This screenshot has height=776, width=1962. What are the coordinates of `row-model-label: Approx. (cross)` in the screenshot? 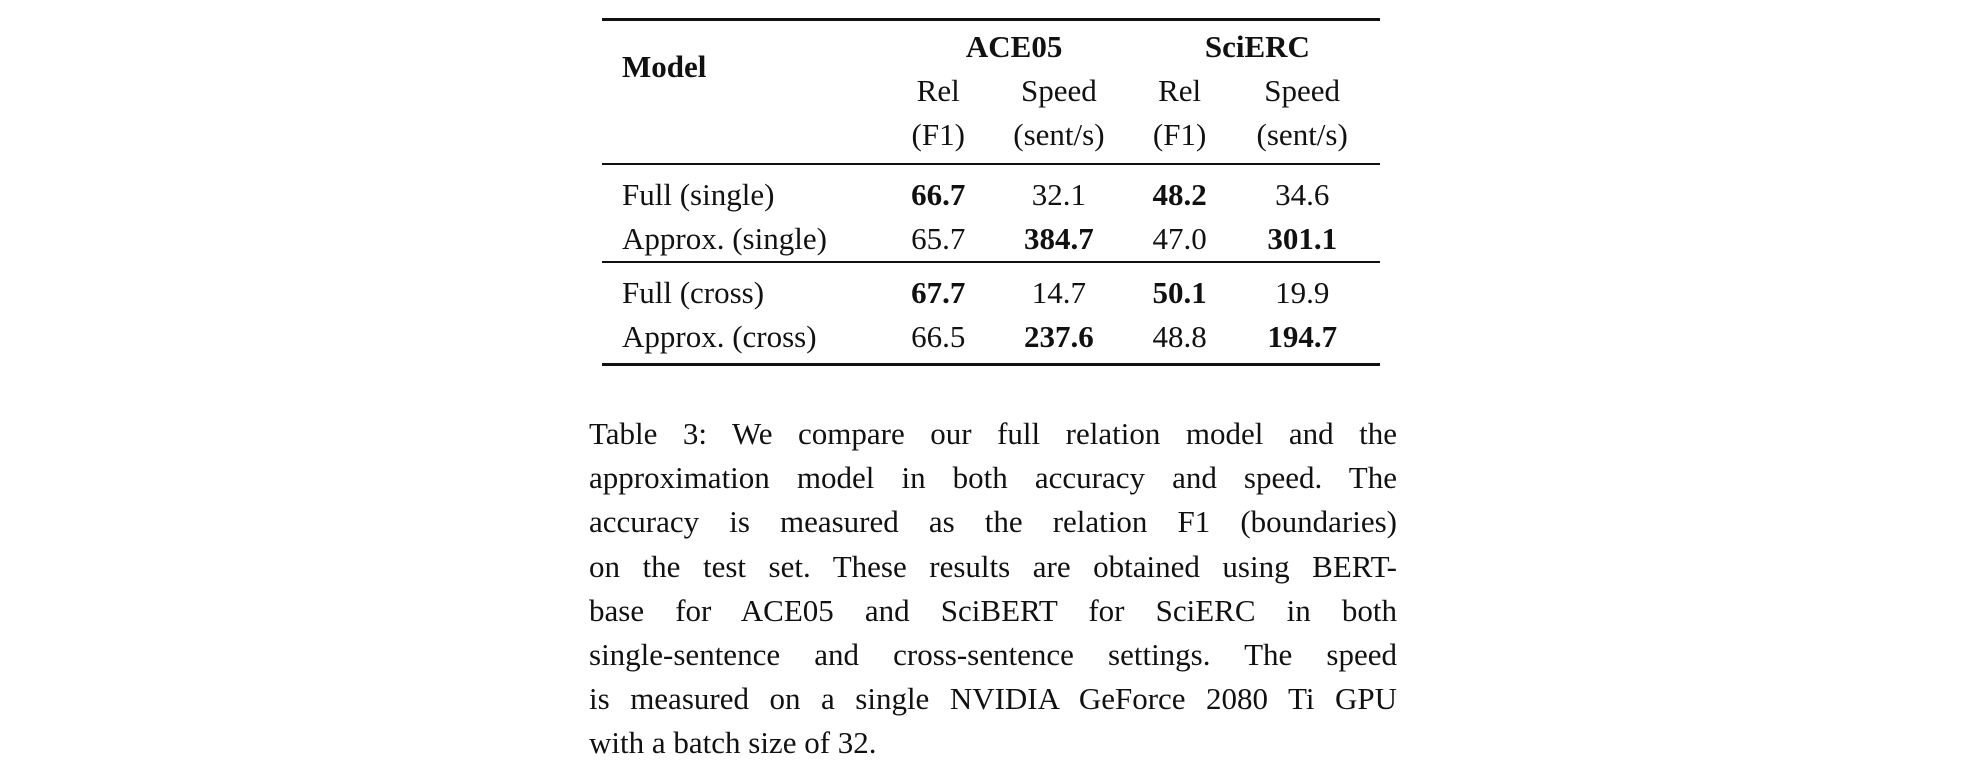 It's located at (719, 336).